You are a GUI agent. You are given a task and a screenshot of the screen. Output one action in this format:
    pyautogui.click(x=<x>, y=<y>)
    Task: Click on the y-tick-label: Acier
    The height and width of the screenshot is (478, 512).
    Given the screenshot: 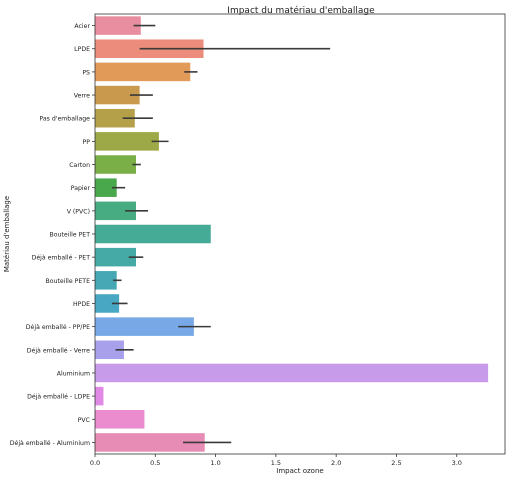 What is the action you would take?
    pyautogui.click(x=82, y=26)
    